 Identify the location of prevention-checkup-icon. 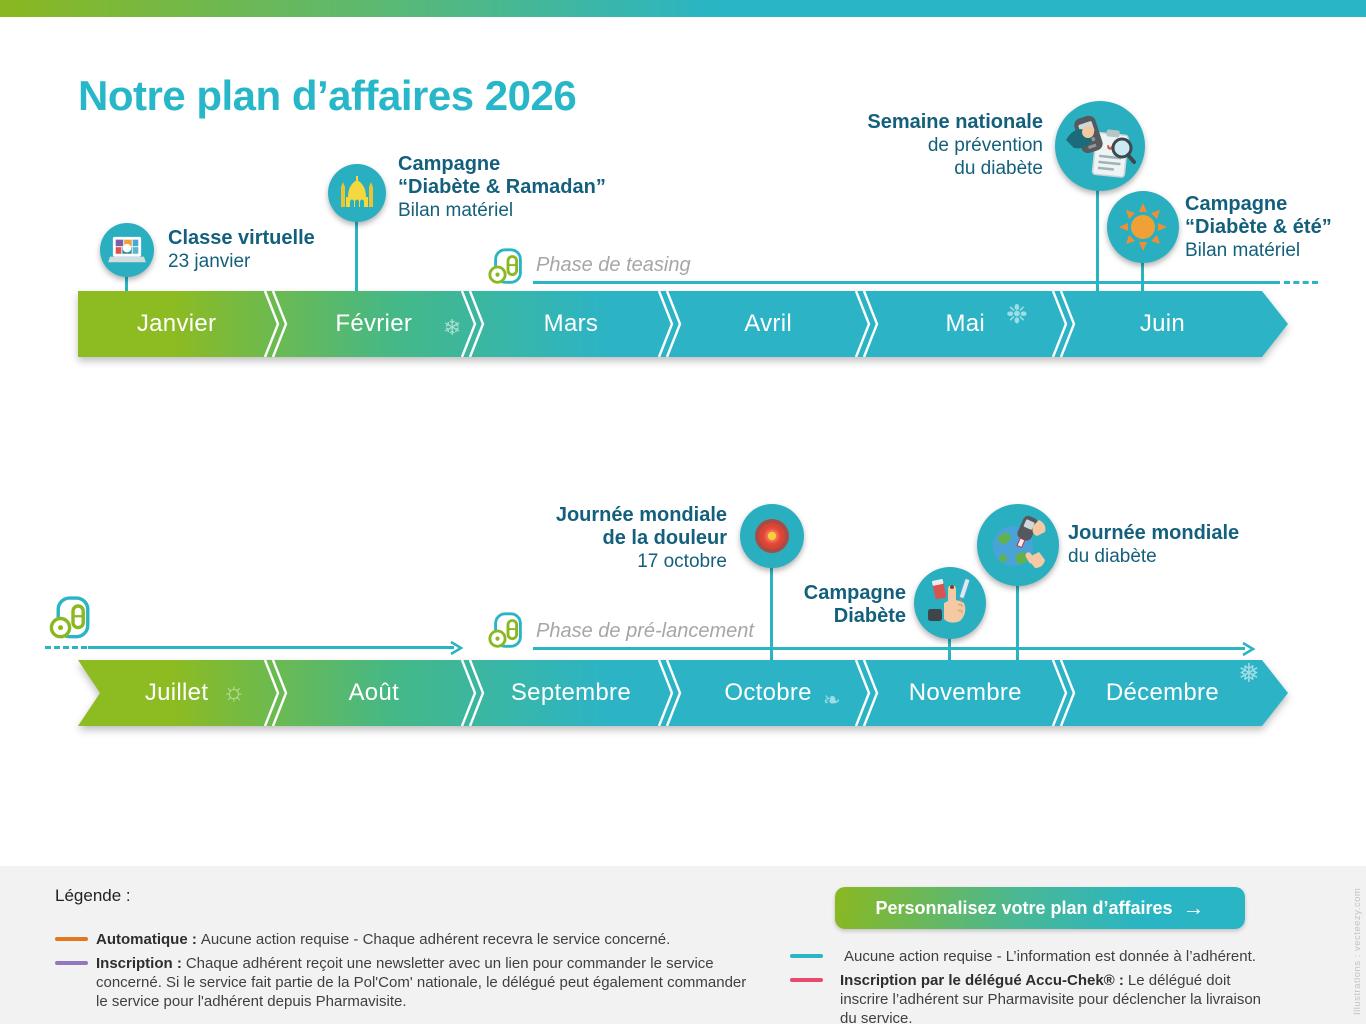
(1100, 146).